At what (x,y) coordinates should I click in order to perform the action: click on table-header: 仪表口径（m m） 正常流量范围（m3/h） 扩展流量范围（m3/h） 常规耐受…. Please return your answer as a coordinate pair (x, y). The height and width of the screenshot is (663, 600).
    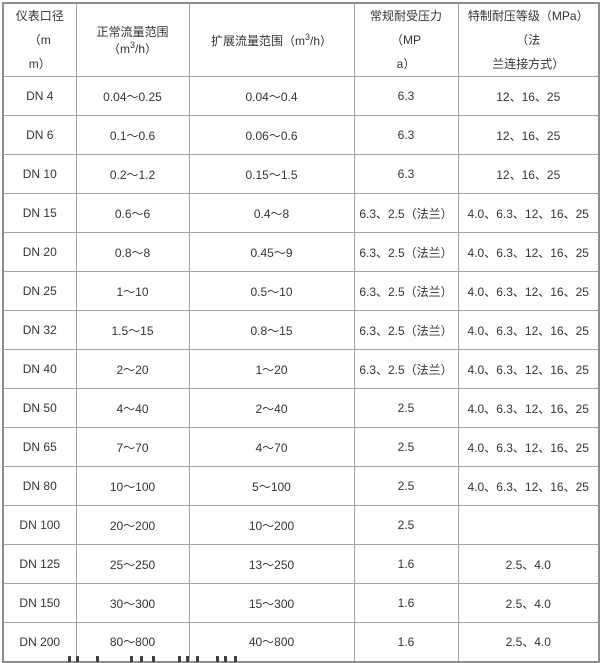
    Looking at the image, I should click on (301, 39).